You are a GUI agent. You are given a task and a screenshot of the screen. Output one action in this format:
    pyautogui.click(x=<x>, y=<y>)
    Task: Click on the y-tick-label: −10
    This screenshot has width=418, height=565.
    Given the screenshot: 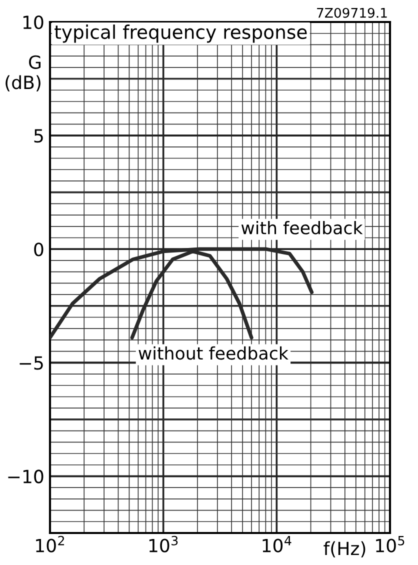 What is the action you would take?
    pyautogui.click(x=26, y=477)
    